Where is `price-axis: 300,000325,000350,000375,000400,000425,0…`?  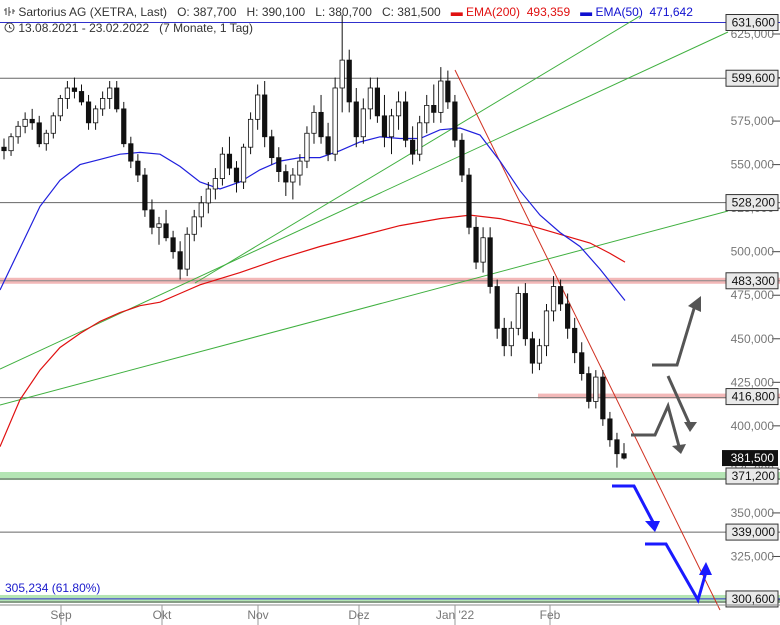 price-axis: 300,000325,000350,000375,000400,000425,0… is located at coordinates (755, 317).